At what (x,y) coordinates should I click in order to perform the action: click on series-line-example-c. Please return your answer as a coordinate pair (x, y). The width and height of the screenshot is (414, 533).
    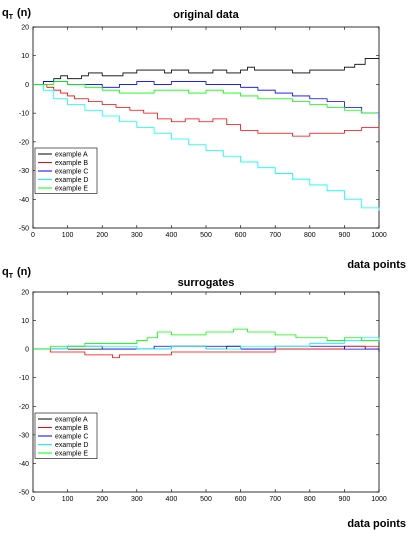
    Looking at the image, I should click on (206, 100).